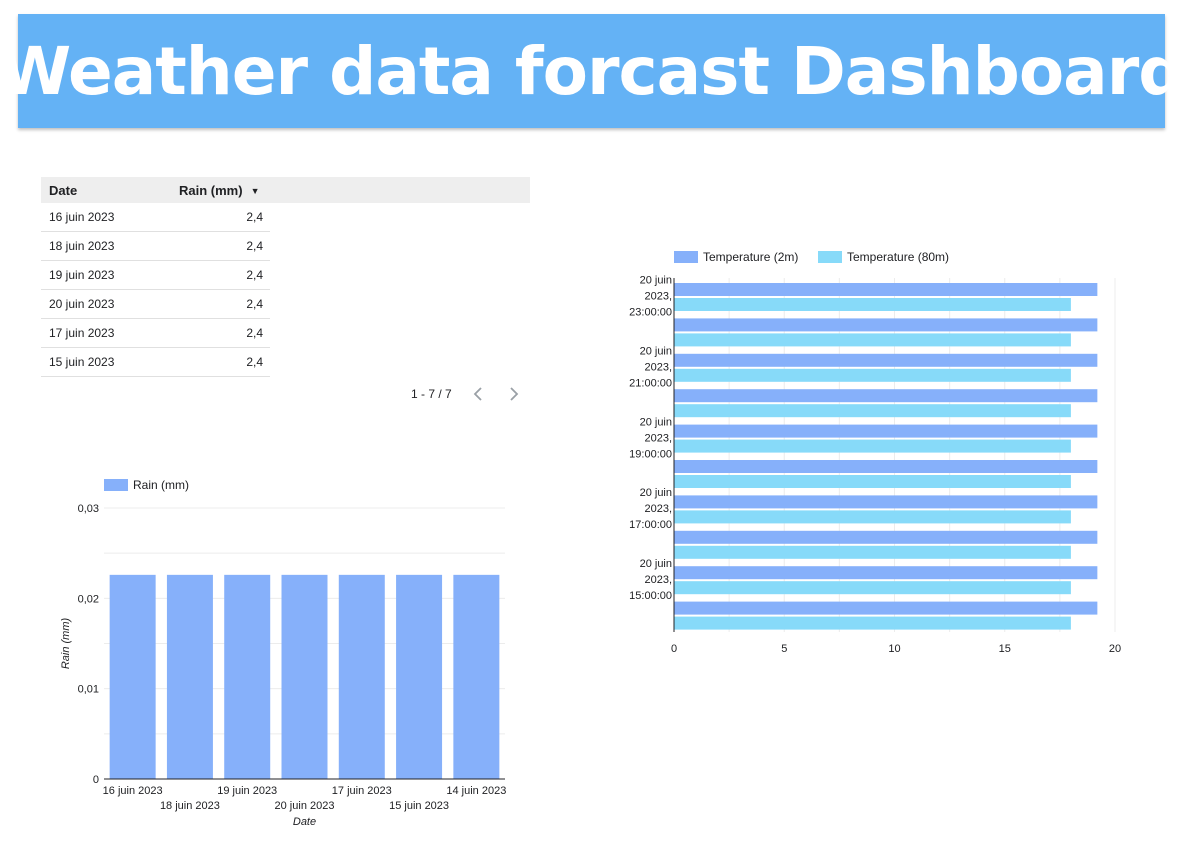 This screenshot has height=859, width=1179. I want to click on x-tick-label: 19 juin 2023, so click(247, 791).